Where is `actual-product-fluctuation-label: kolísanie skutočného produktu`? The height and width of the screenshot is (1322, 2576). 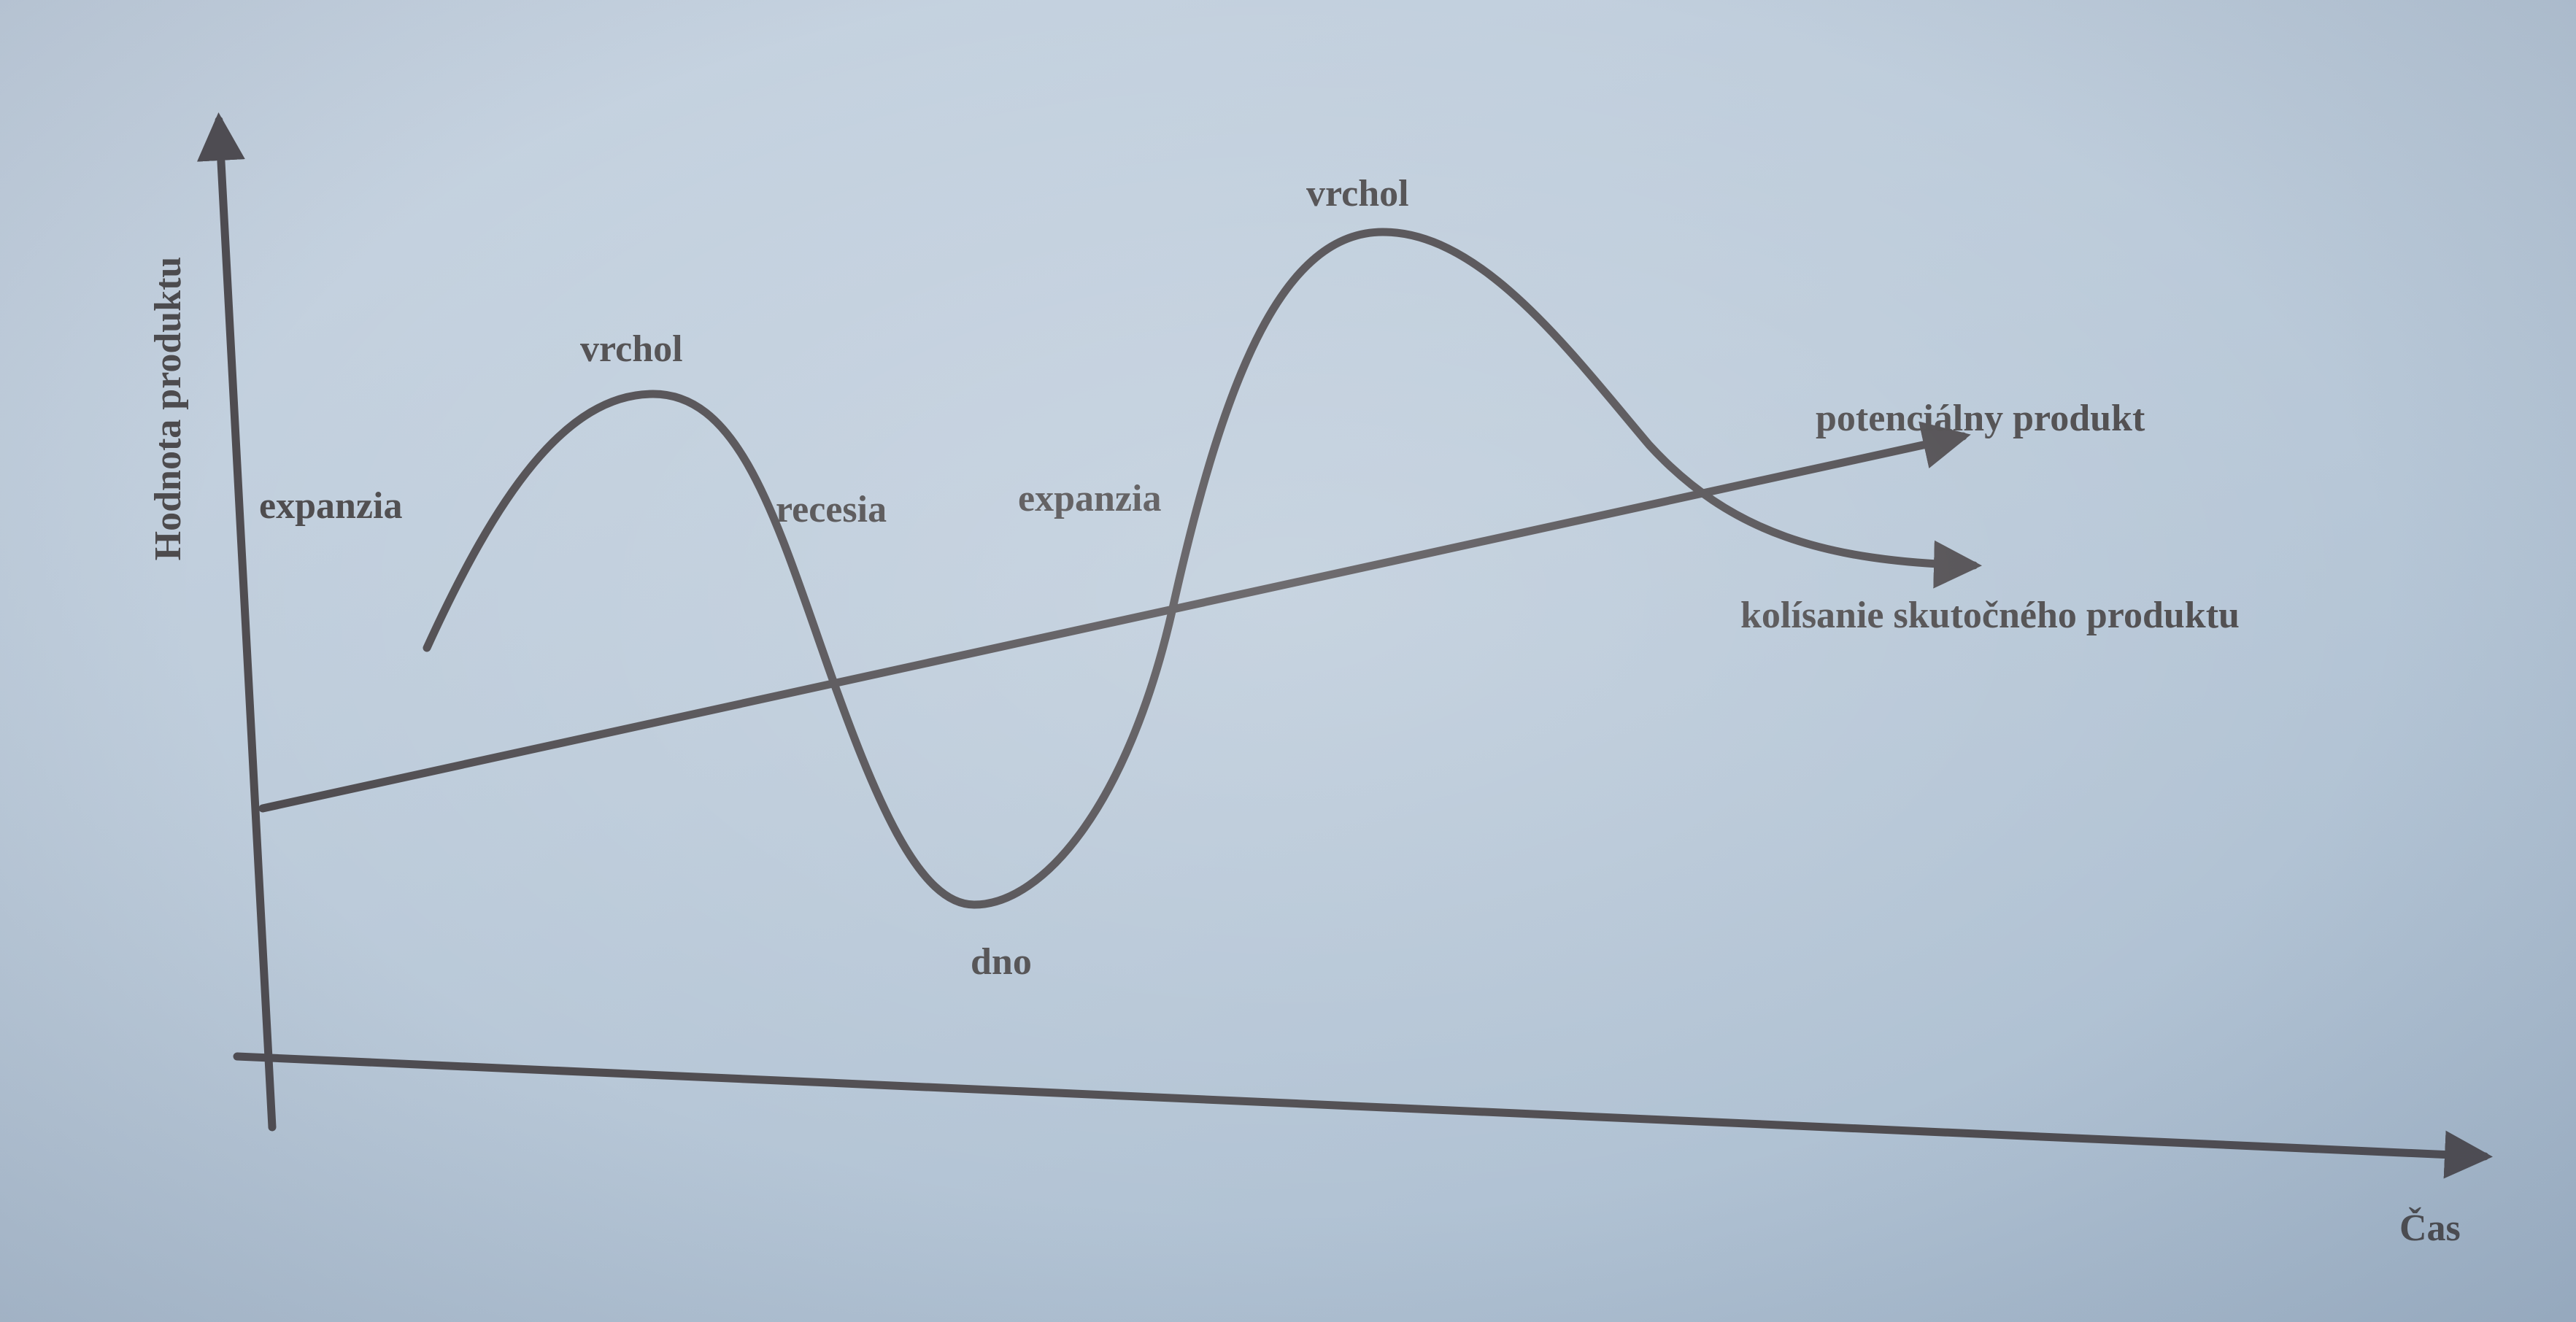 actual-product-fluctuation-label: kolísanie skutočného produktu is located at coordinates (1990, 615).